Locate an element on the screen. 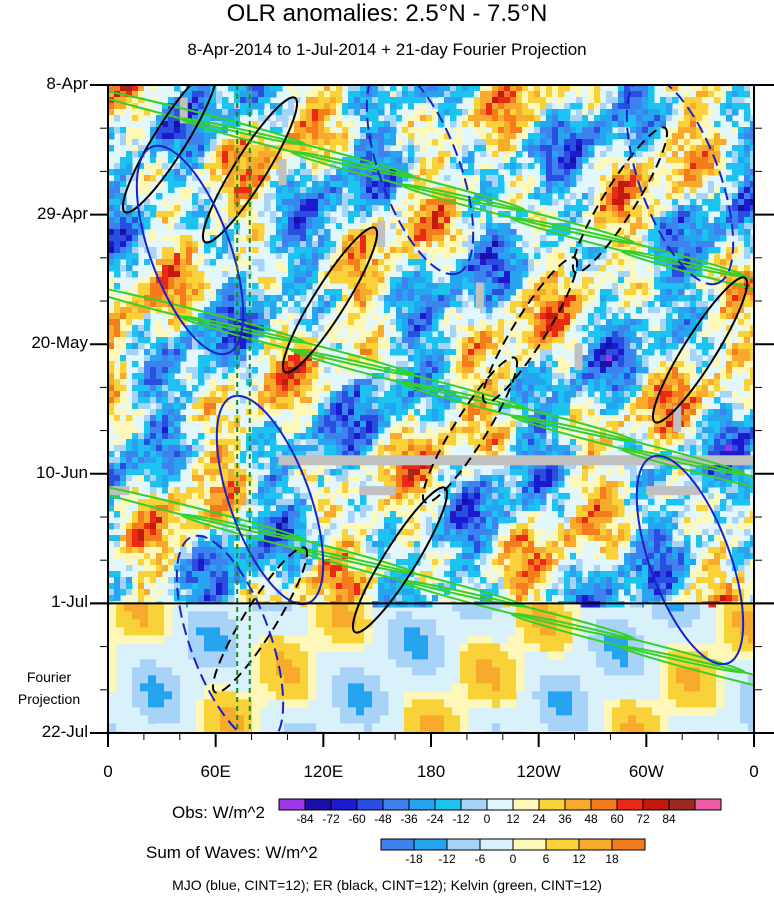  y-tick-label: 22-Jul is located at coordinates (64, 731).